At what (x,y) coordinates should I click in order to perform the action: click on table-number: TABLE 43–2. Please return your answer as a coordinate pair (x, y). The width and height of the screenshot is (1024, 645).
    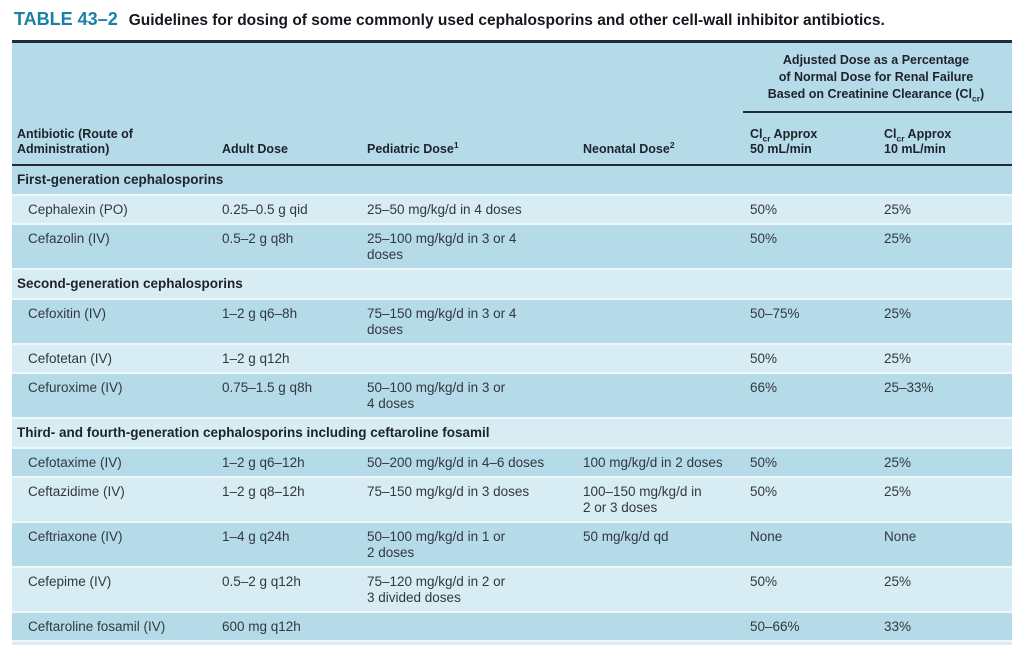
    Looking at the image, I should click on (66, 19).